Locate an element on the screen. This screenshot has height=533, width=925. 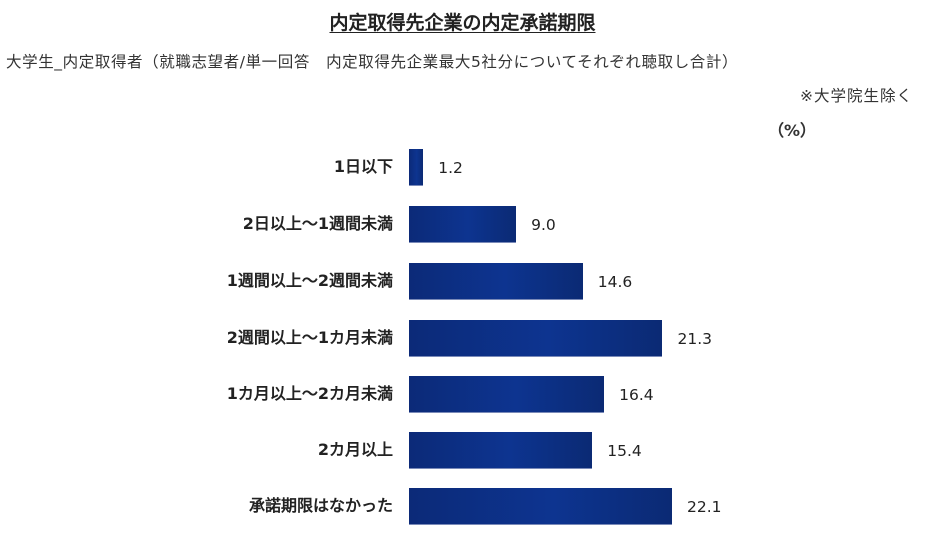
chart-title-text: 内定取得先企業の内定承諾期限 is located at coordinates (462, 23).